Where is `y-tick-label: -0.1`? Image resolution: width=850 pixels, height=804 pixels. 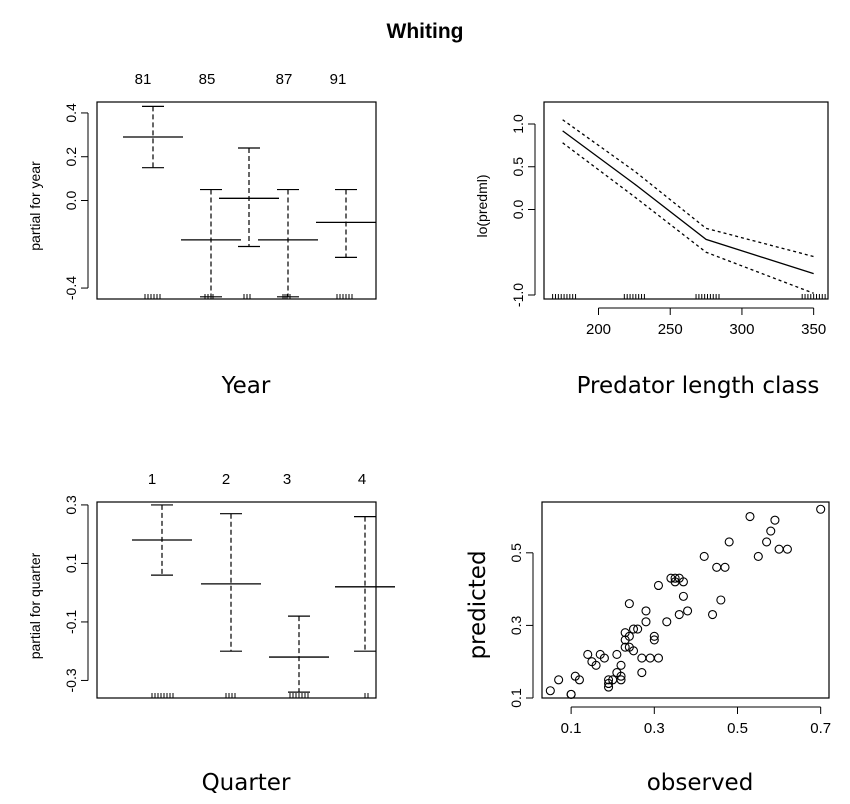 y-tick-label: -0.1 is located at coordinates (71, 622).